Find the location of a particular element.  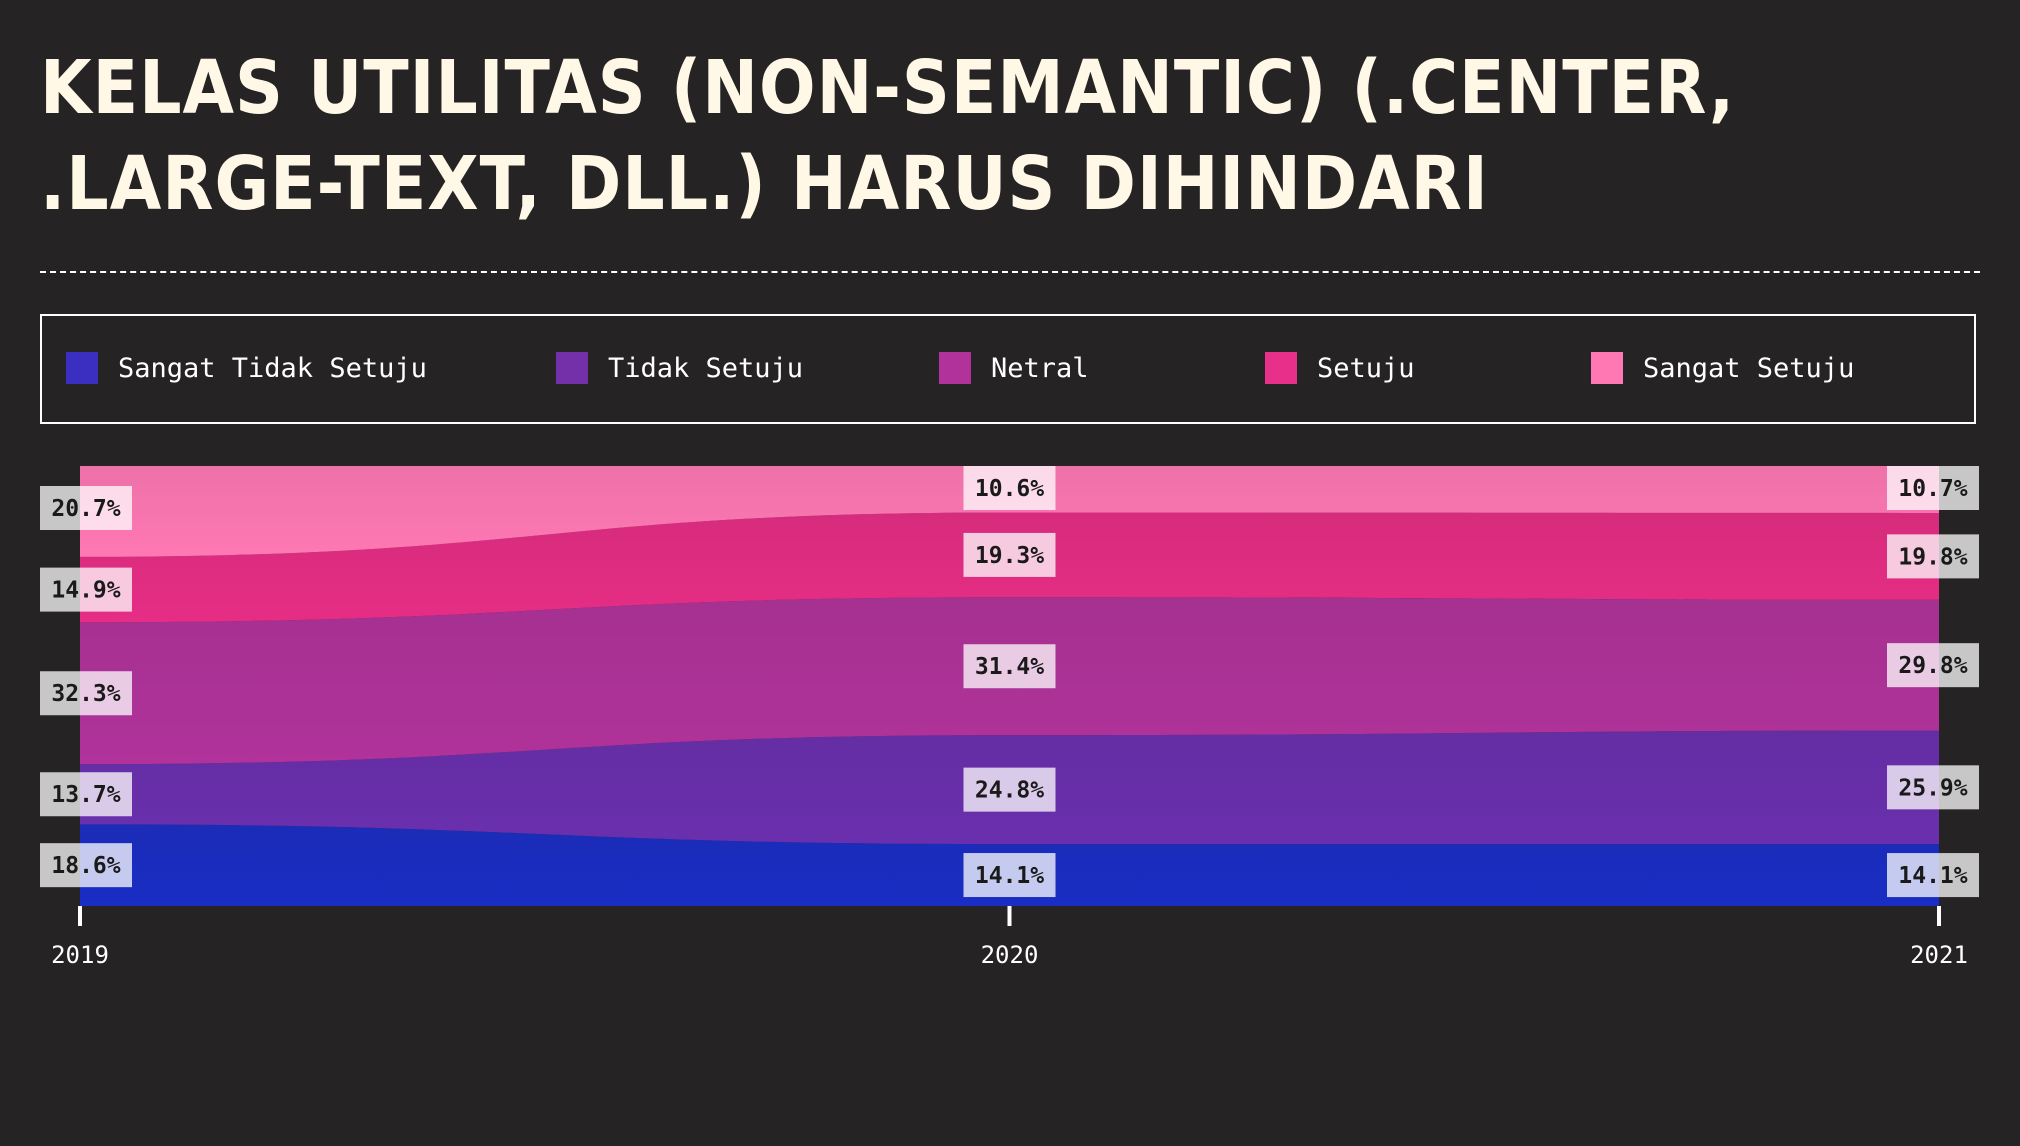

x-axis-tick-label: 2021 is located at coordinates (1939, 955).